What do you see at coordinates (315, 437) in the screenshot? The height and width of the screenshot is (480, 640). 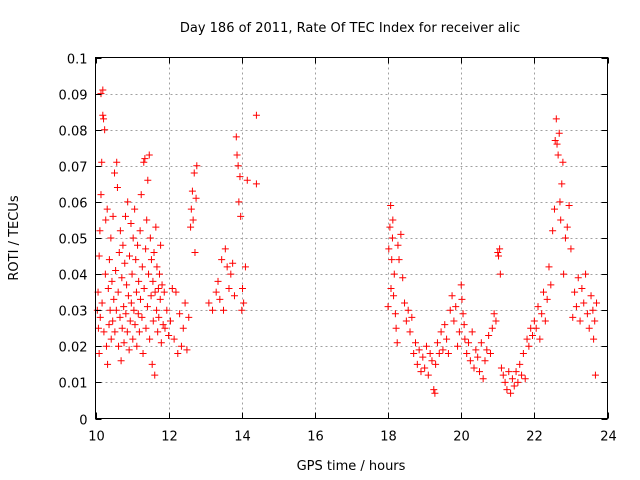 I see `x-tick-label: 16` at bounding box center [315, 437].